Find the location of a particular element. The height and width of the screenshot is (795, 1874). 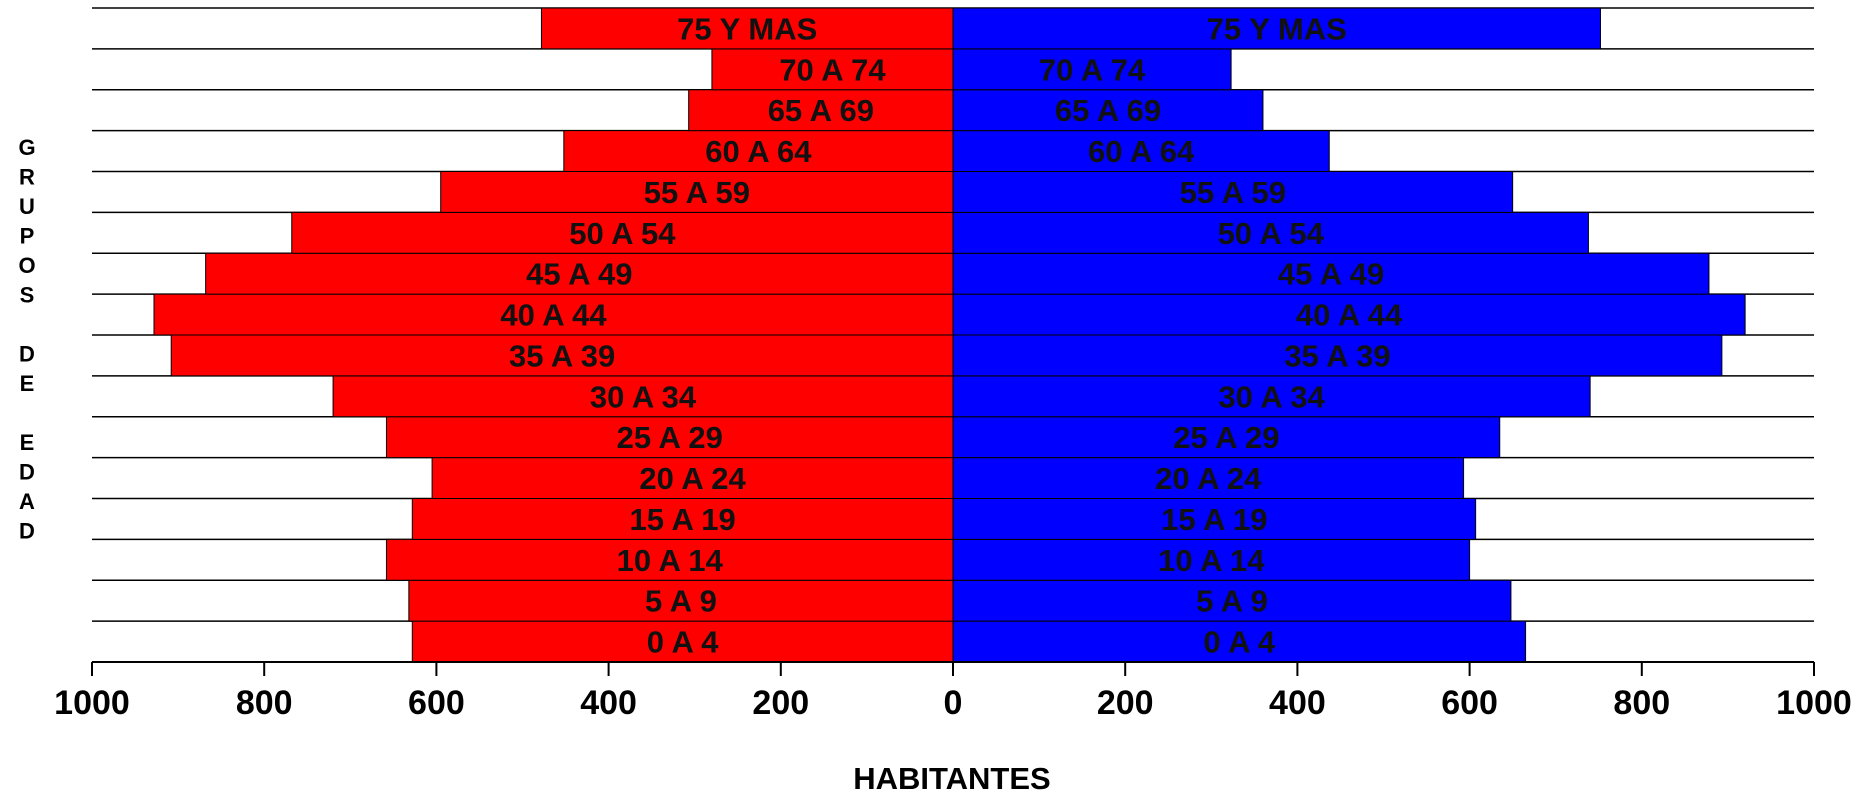

y-axis-title-letter: A is located at coordinates (27, 501).